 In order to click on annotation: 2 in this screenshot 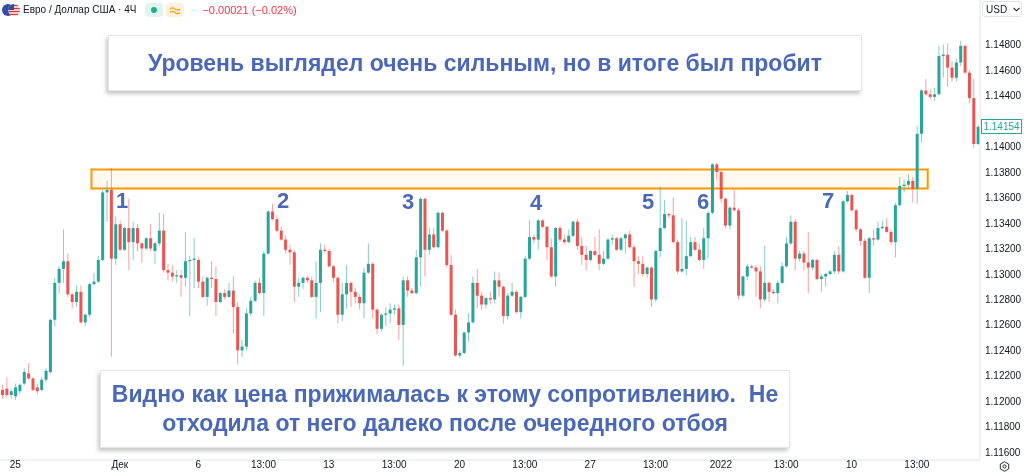, I will do `click(283, 200)`.